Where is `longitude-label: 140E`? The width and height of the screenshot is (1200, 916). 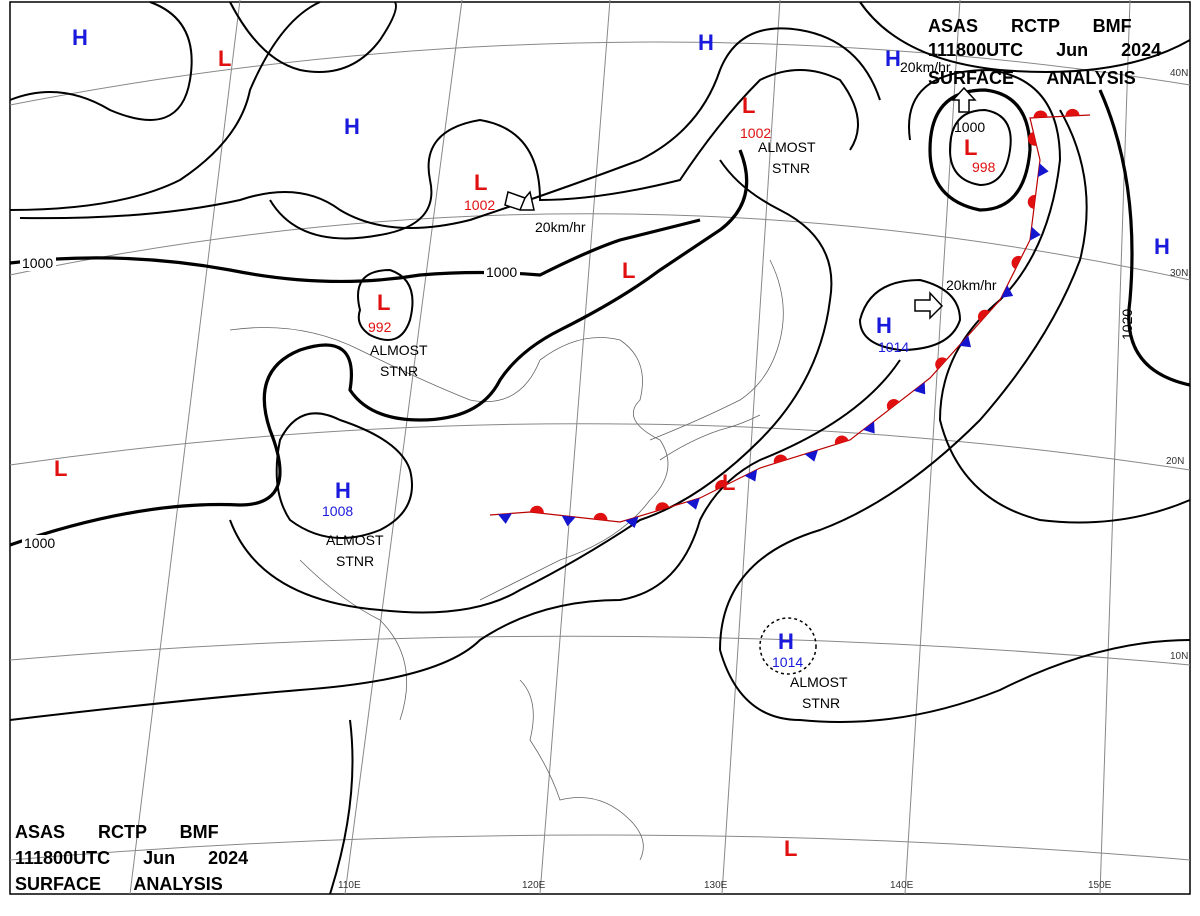
longitude-label: 140E is located at coordinates (902, 885).